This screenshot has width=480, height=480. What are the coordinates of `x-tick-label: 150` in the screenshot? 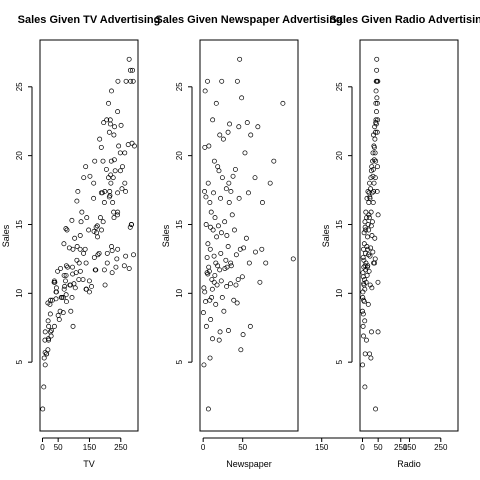 It's located at (90, 447).